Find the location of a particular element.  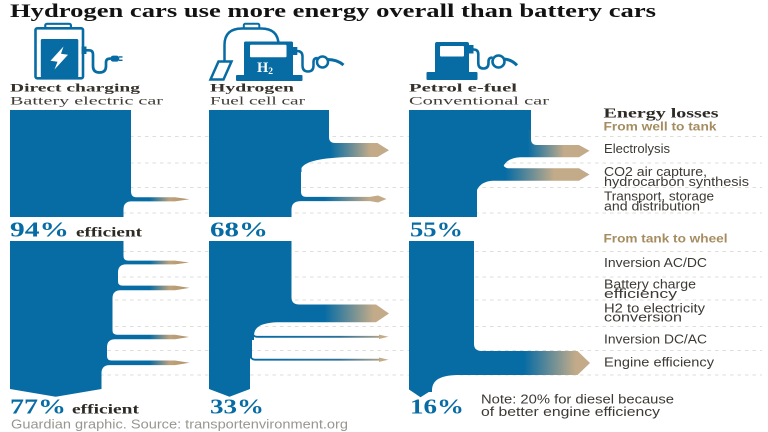

svg-text: 33% is located at coordinates (237, 407).